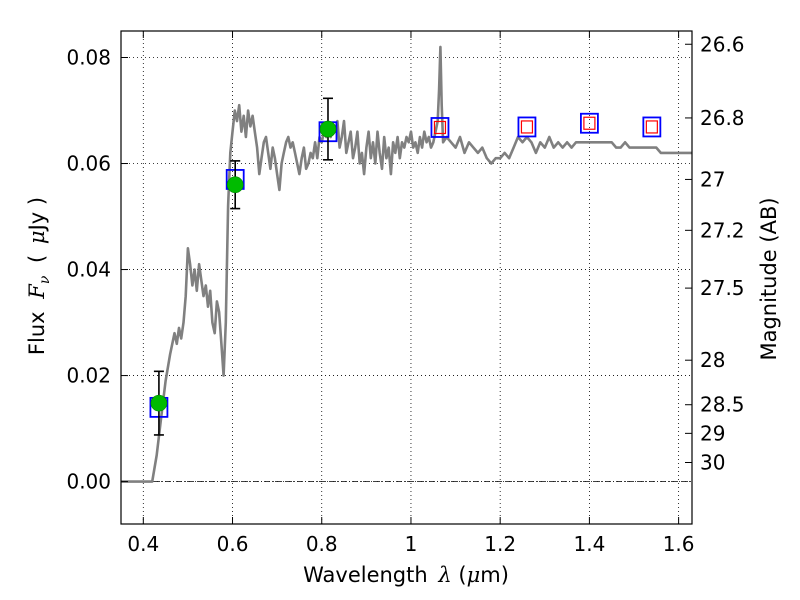 This screenshot has height=600, width=800. Describe the element at coordinates (722, 44) in the screenshot. I see `right-tick-label: 26.6` at that location.